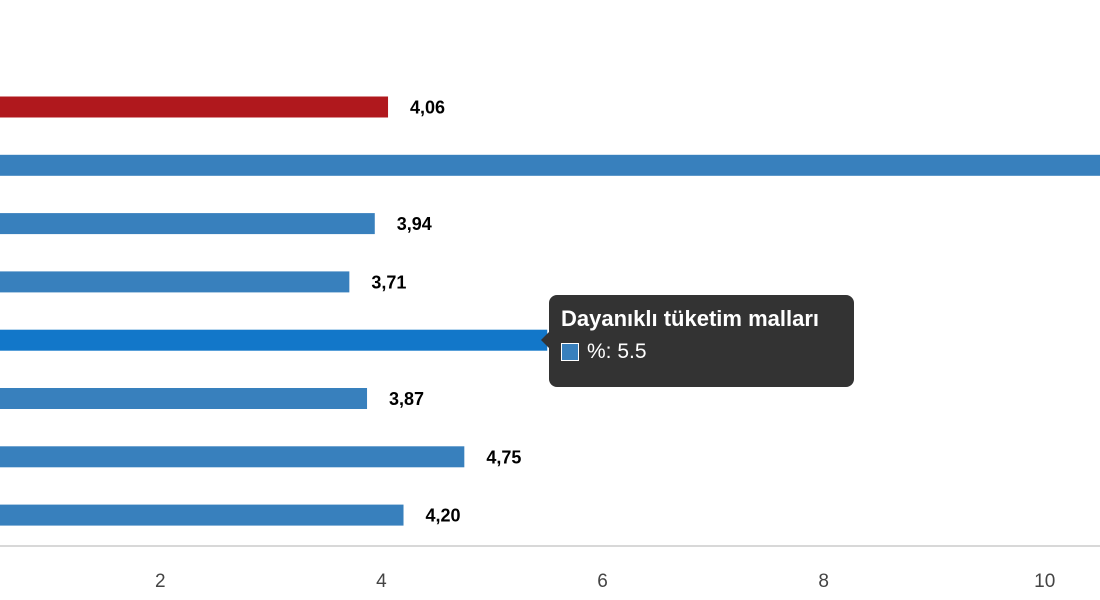 The width and height of the screenshot is (1100, 600). What do you see at coordinates (823, 581) in the screenshot?
I see `x-tick-label-8: 8` at bounding box center [823, 581].